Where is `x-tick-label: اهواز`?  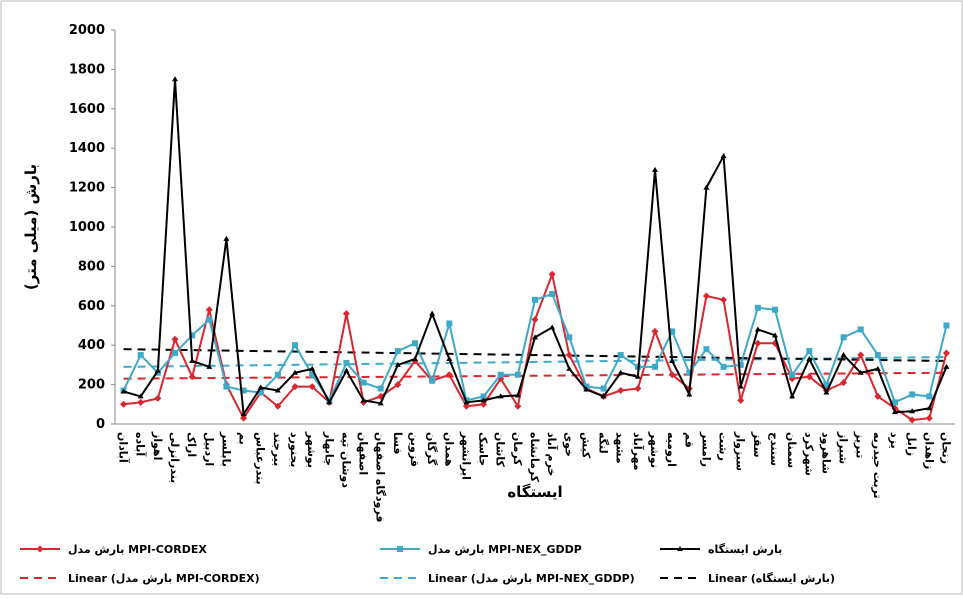
x-tick-label: اهواز is located at coordinates (157, 445).